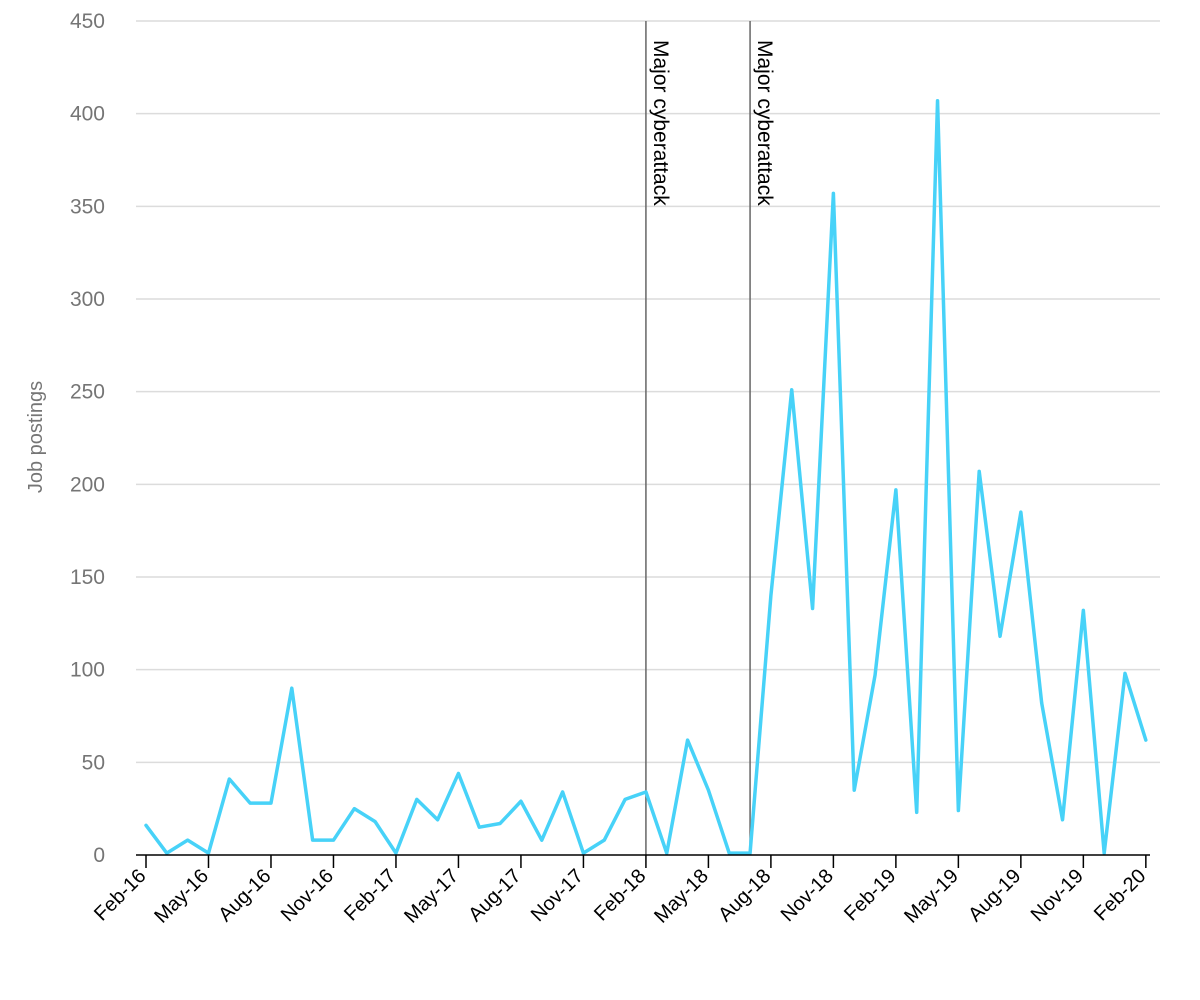  Describe the element at coordinates (87, 670) in the screenshot. I see `y-tick-label-100: 100` at that location.